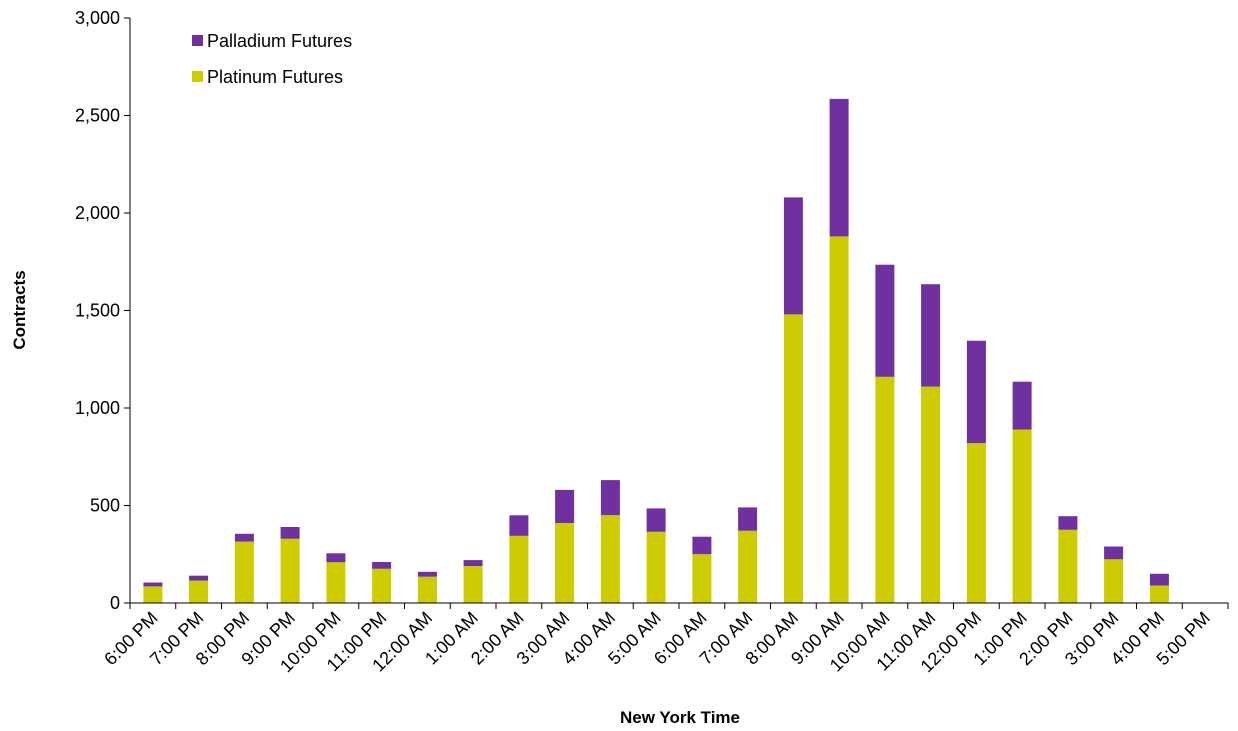  I want to click on y-tick-label: 0, so click(115, 603).